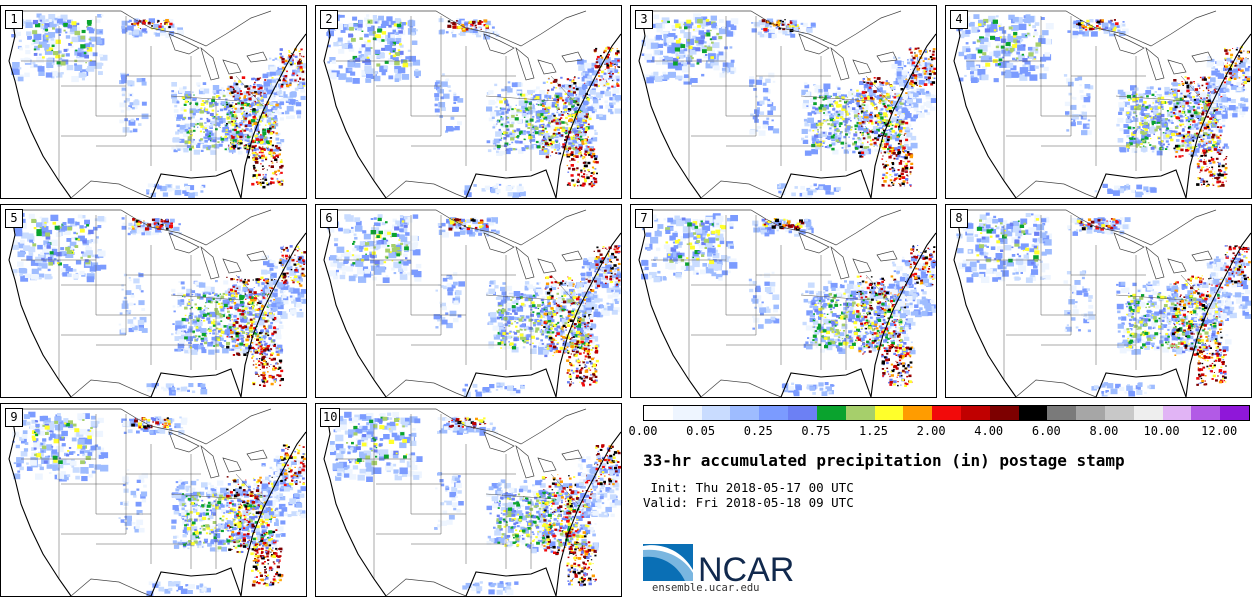 The width and height of the screenshot is (1260, 597). What do you see at coordinates (748, 502) in the screenshot?
I see `valid-time: Valid: Fri 2018-05-18 09 UTC` at bounding box center [748, 502].